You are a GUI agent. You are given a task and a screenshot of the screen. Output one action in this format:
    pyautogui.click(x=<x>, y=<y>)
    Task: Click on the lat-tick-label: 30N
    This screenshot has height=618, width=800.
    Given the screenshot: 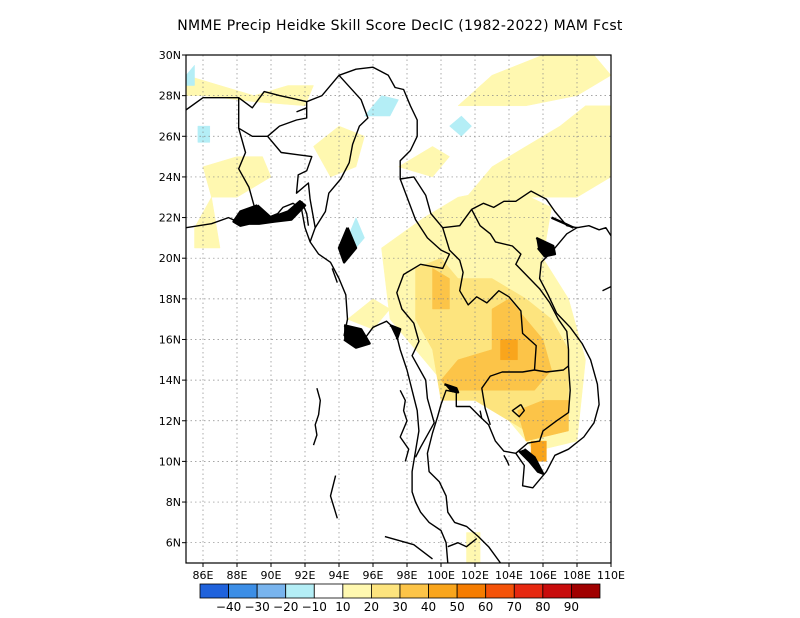 What is the action you would take?
    pyautogui.click(x=170, y=55)
    